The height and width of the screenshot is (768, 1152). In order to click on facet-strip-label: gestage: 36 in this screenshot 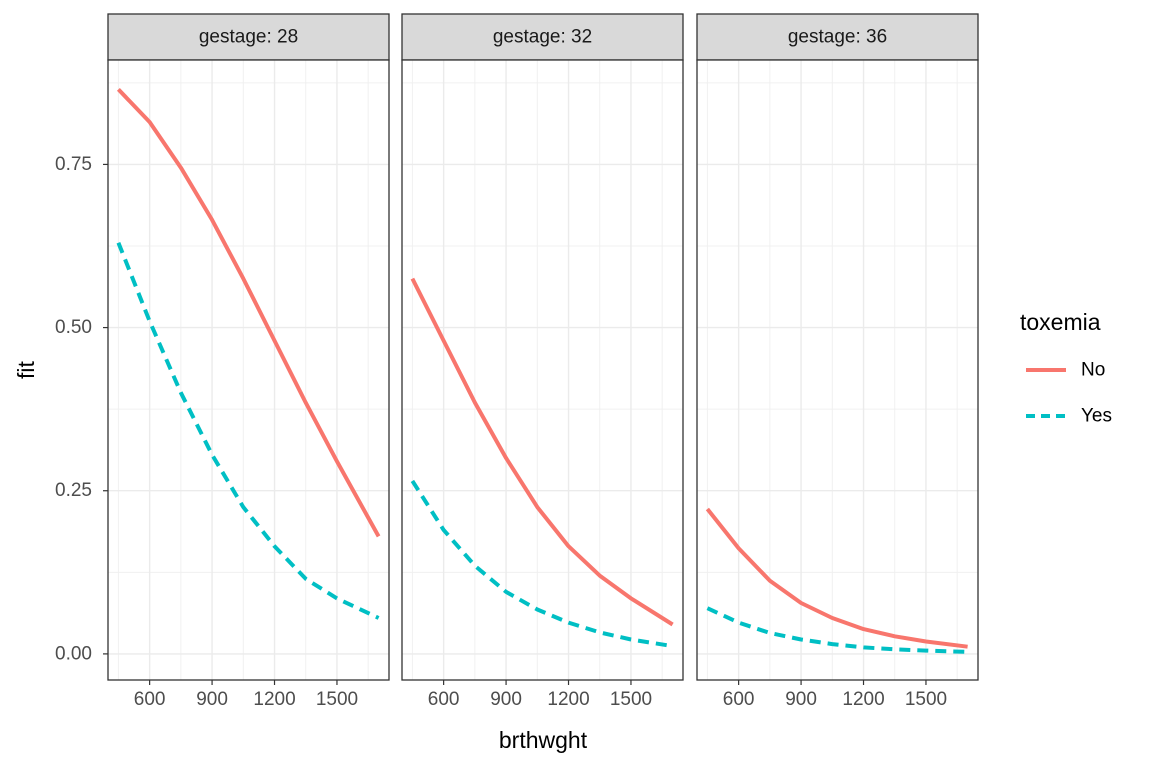, I will do `click(837, 37)`.